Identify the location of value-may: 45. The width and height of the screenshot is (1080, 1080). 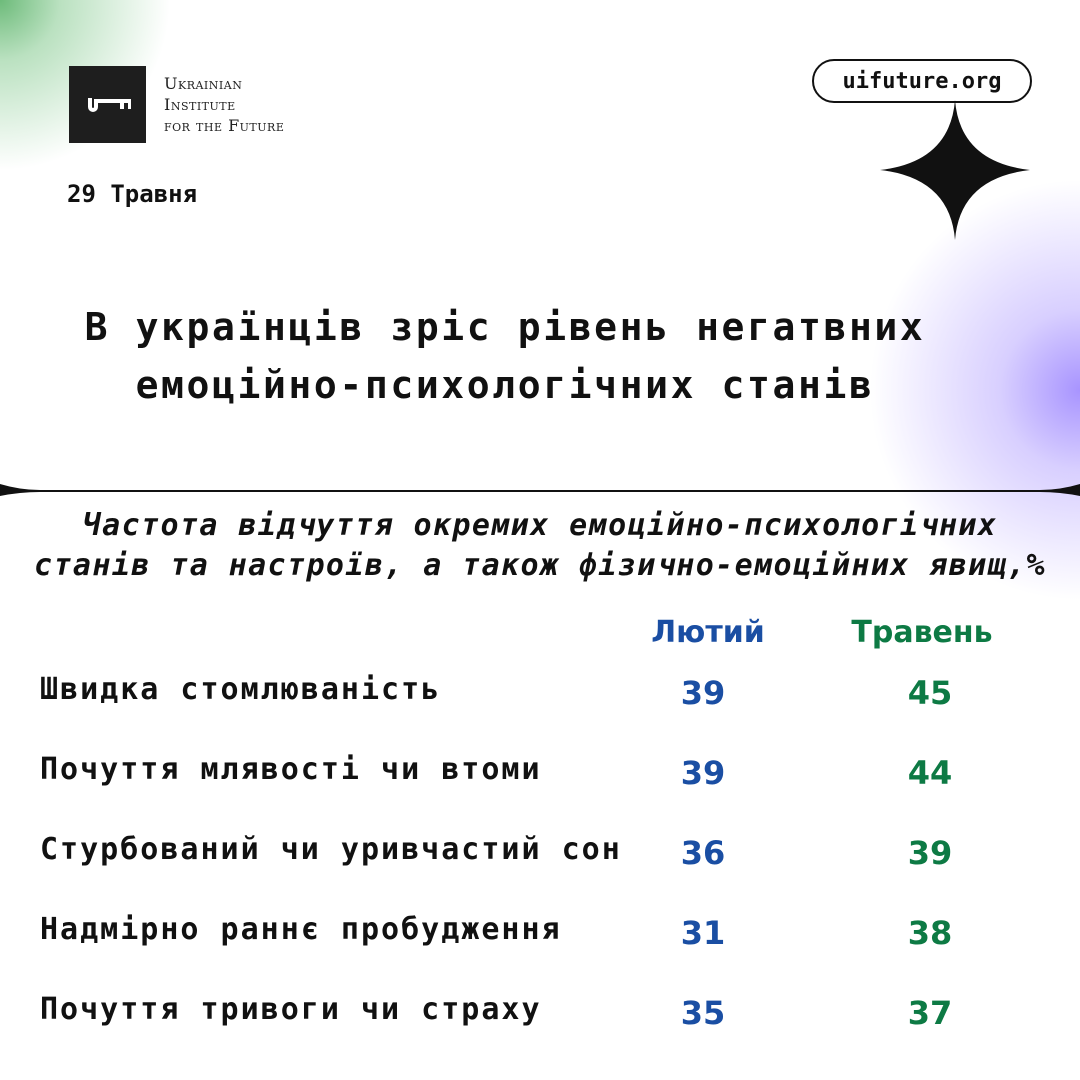
(930, 693).